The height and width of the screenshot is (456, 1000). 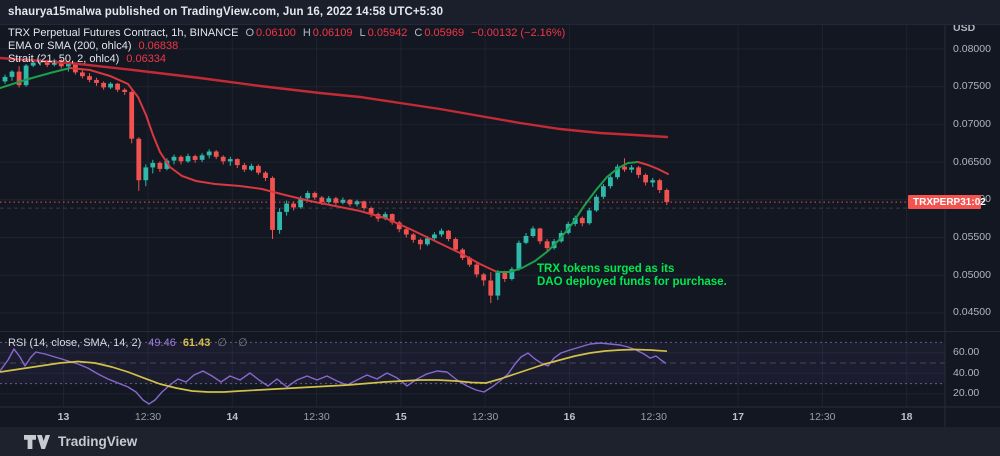 I want to click on rsi-label: RSI (14, close, SMA, 14, 2), so click(x=75, y=343).